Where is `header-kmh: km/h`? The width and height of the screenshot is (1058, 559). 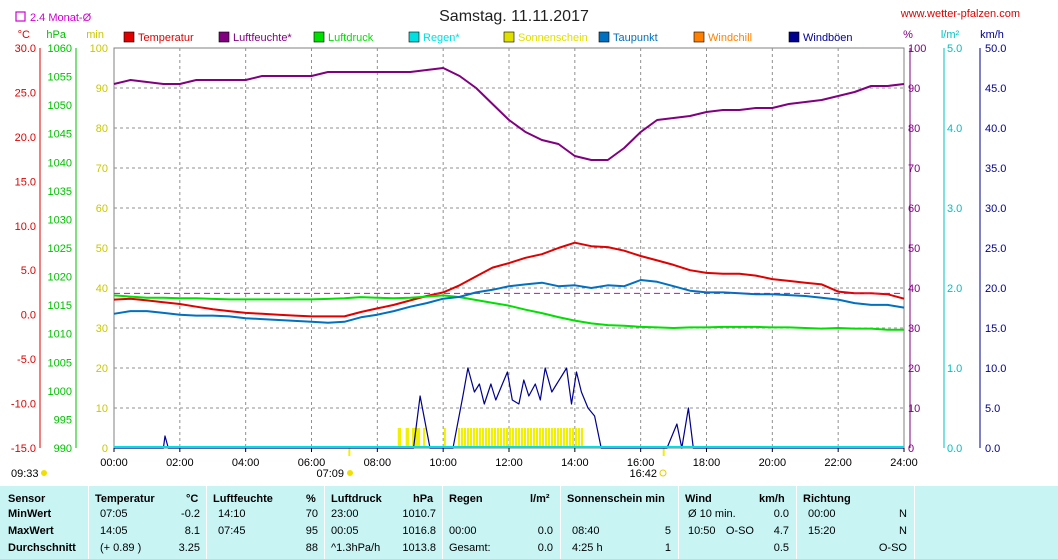 header-kmh: km/h is located at coordinates (772, 499).